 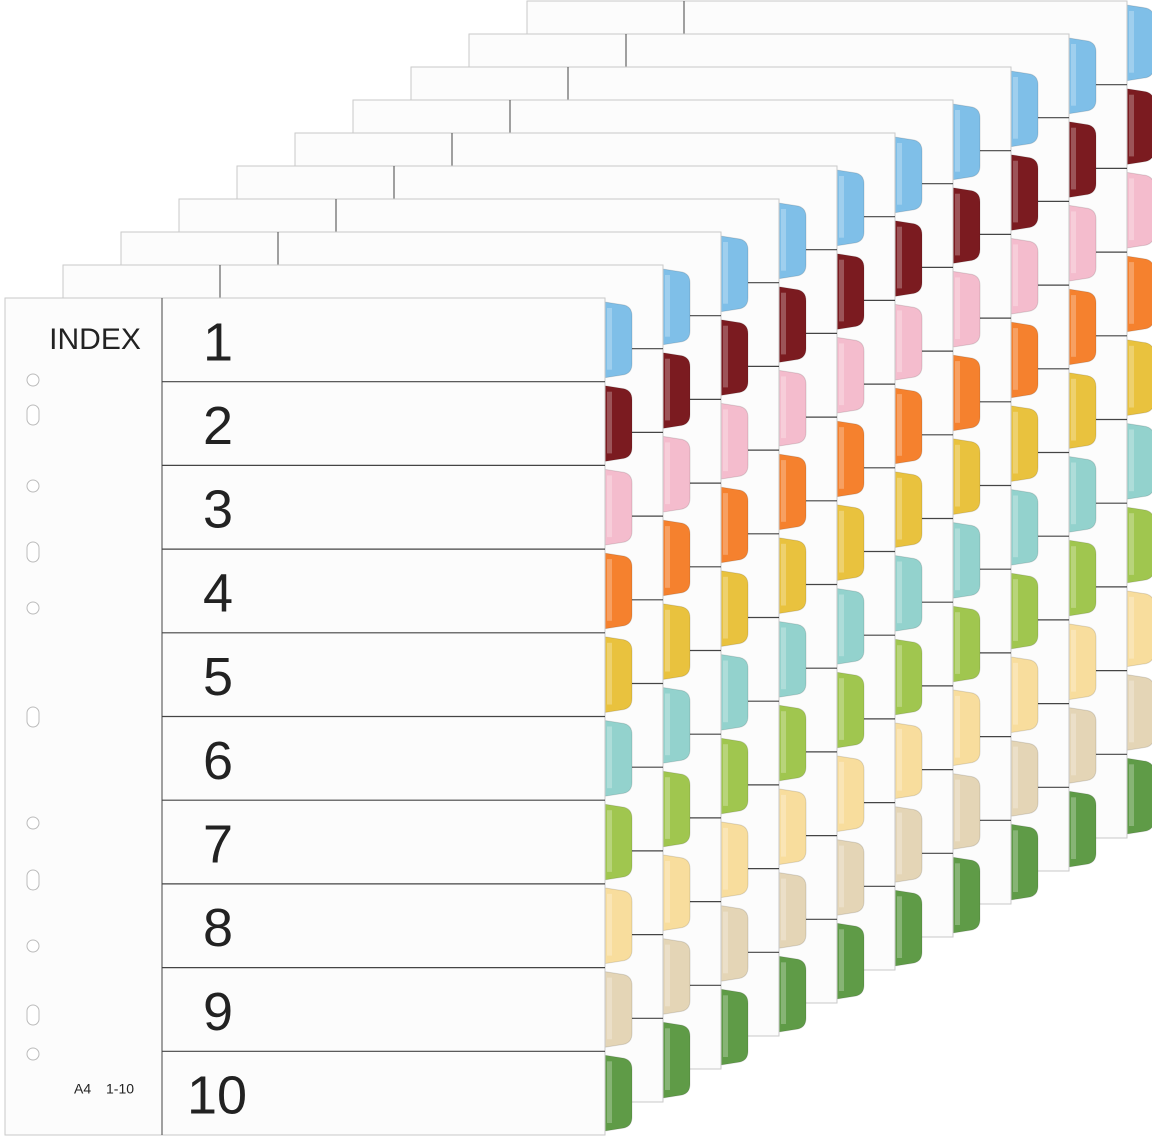 I want to click on tab-number: 7, so click(x=218, y=844).